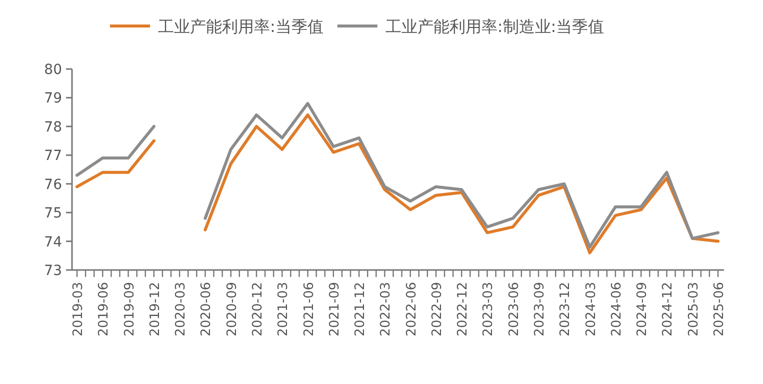 The height and width of the screenshot is (384, 763). I want to click on x-tick-label: 2022-03, so click(386, 309).